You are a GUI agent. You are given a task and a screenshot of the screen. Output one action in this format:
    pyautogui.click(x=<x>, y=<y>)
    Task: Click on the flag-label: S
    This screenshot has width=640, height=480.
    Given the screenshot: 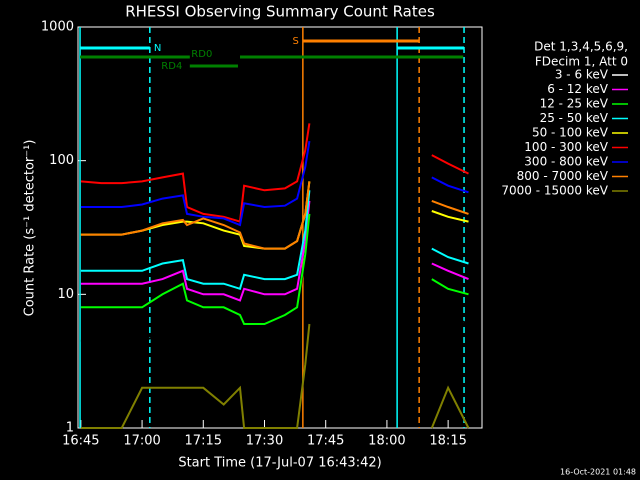 What is the action you would take?
    pyautogui.click(x=295, y=41)
    